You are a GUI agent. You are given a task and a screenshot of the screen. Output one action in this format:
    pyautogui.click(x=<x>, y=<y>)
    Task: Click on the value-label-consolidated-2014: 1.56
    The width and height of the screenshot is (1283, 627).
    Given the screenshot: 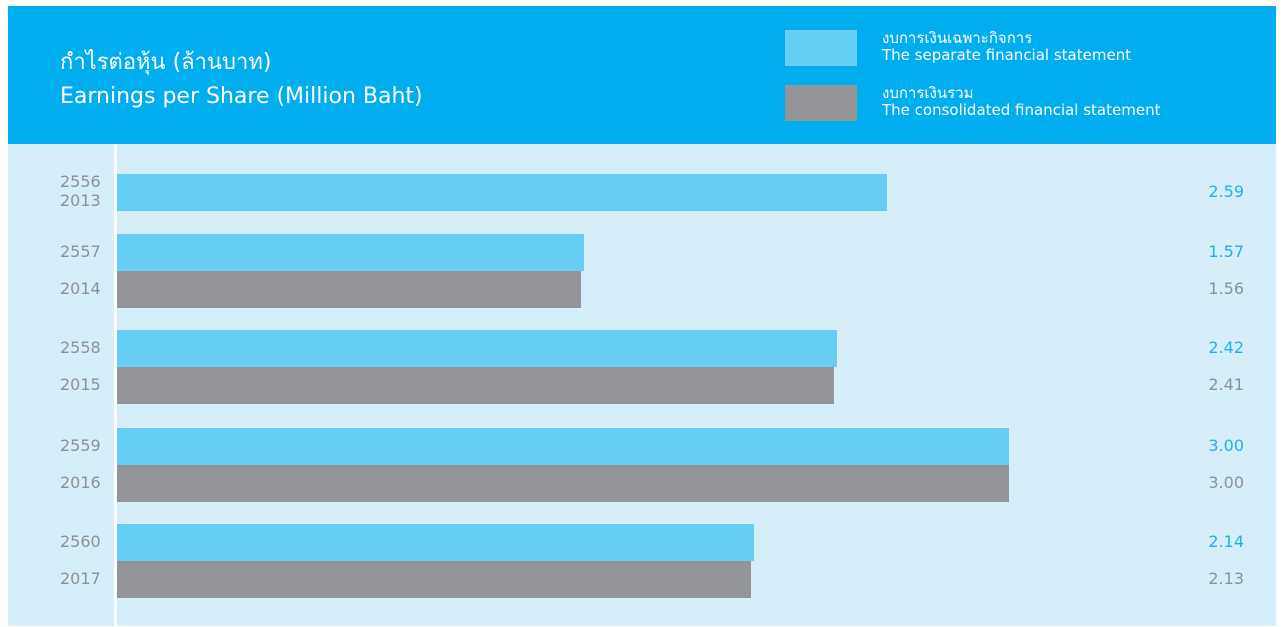 What is the action you would take?
    pyautogui.click(x=1226, y=288)
    